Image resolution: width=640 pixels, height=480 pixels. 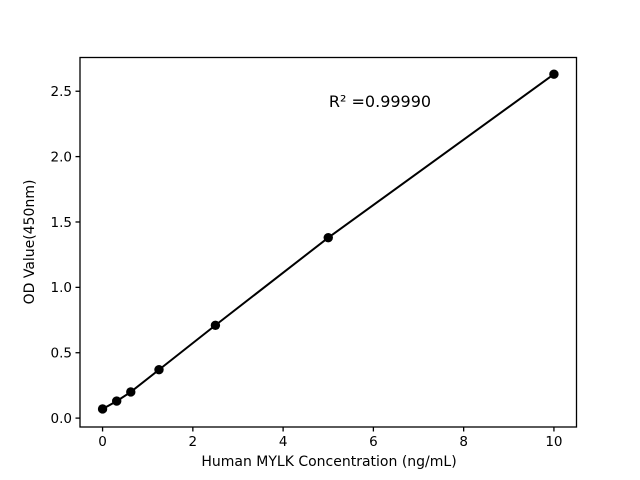 What do you see at coordinates (61, 354) in the screenshot?
I see `y-tick-label: 0.5` at bounding box center [61, 354].